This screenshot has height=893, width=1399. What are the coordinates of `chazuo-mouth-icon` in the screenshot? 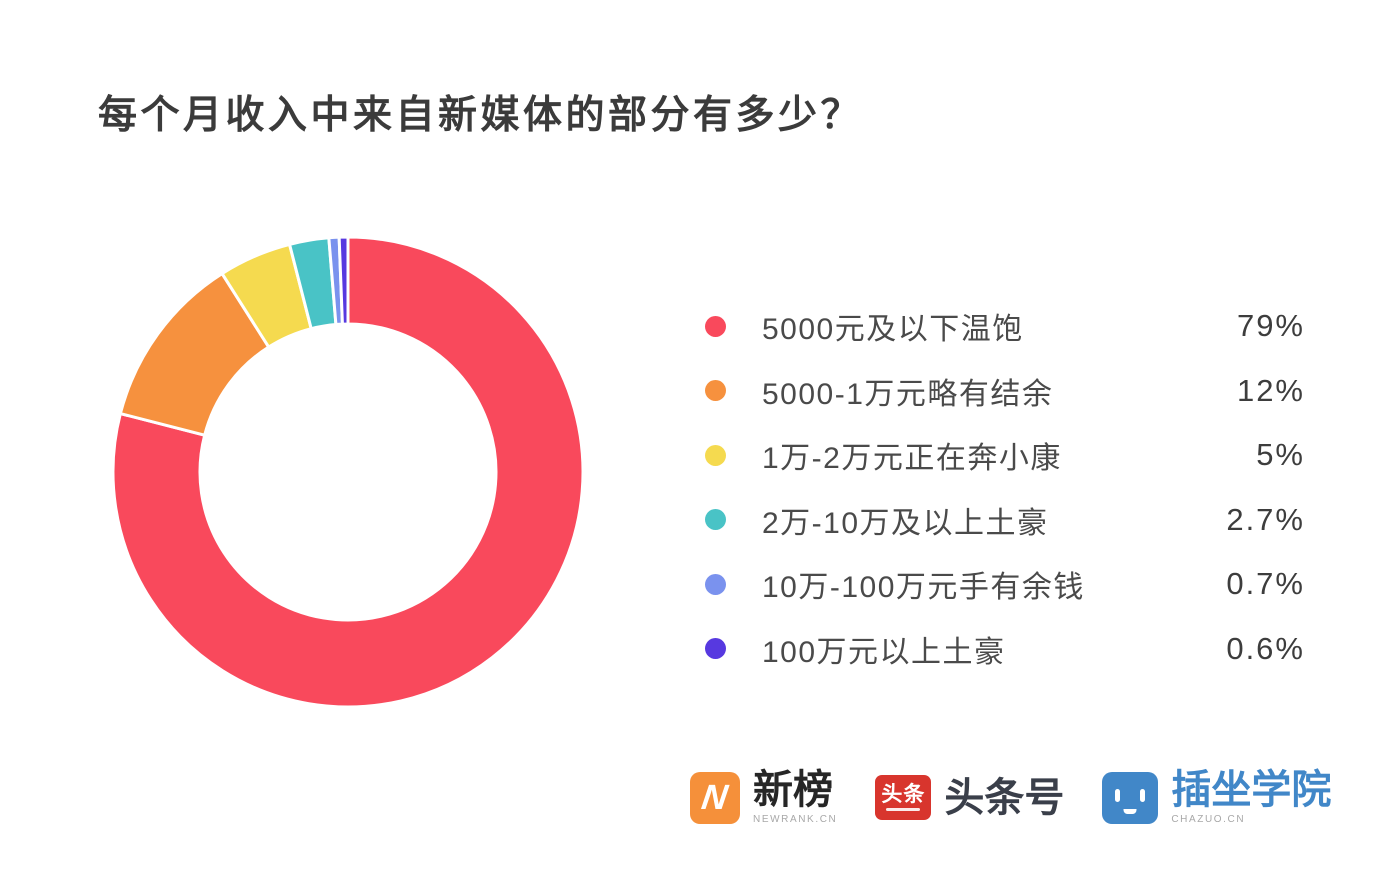 It's located at (1130, 811).